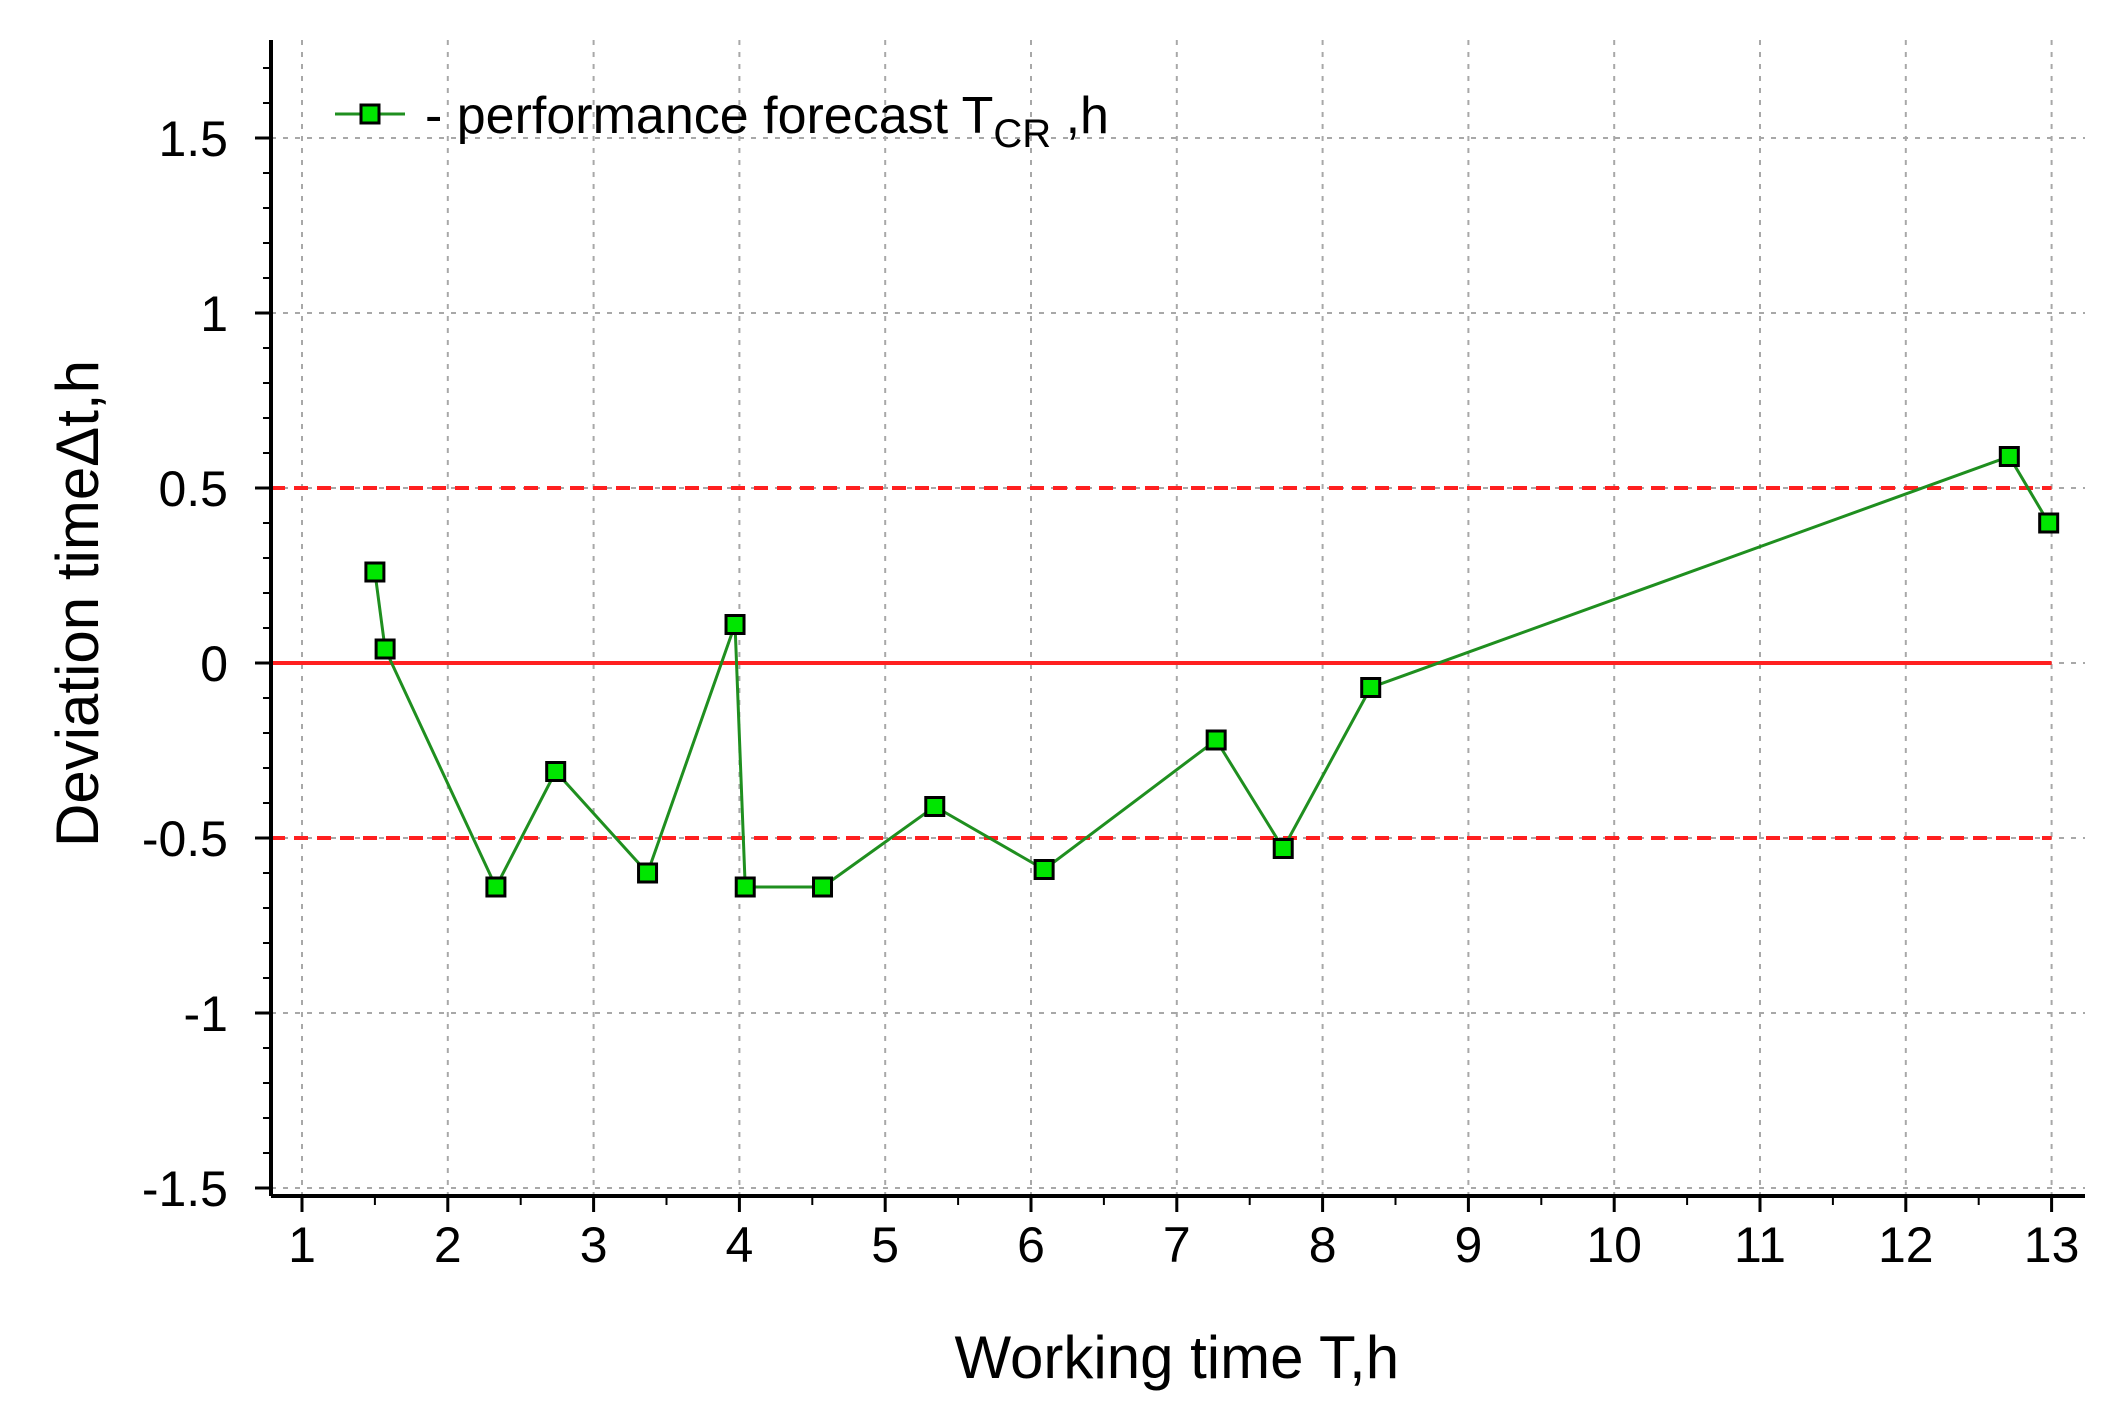  I want to click on y-tick-label: 1.5, so click(193, 139).